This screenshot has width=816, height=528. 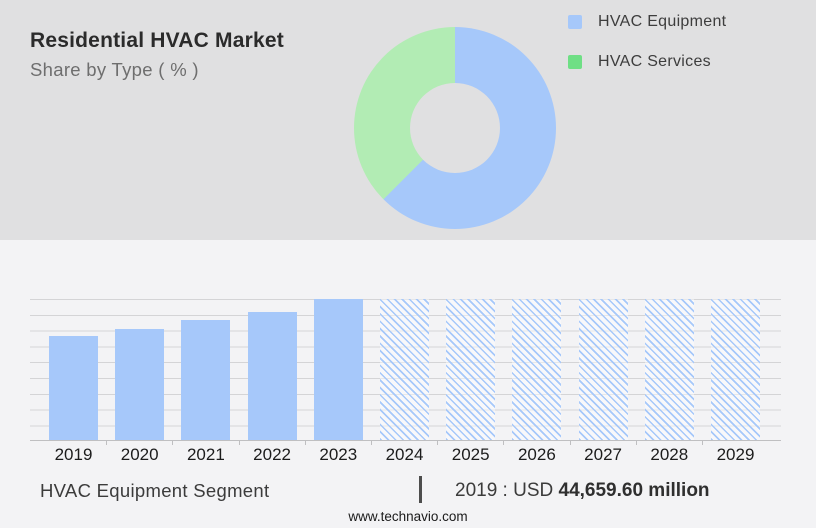 I want to click on bar-2023, so click(x=338, y=369).